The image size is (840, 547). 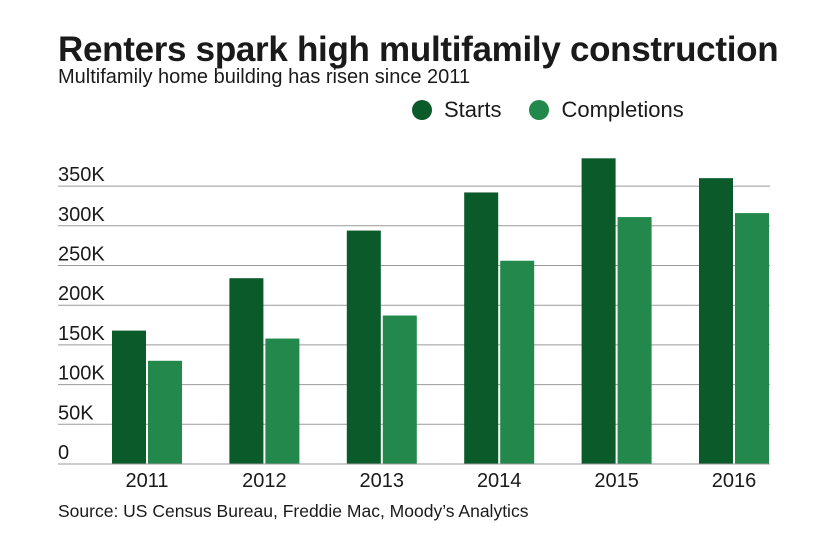 I want to click on y-tick-label: 50K, so click(x=76, y=413).